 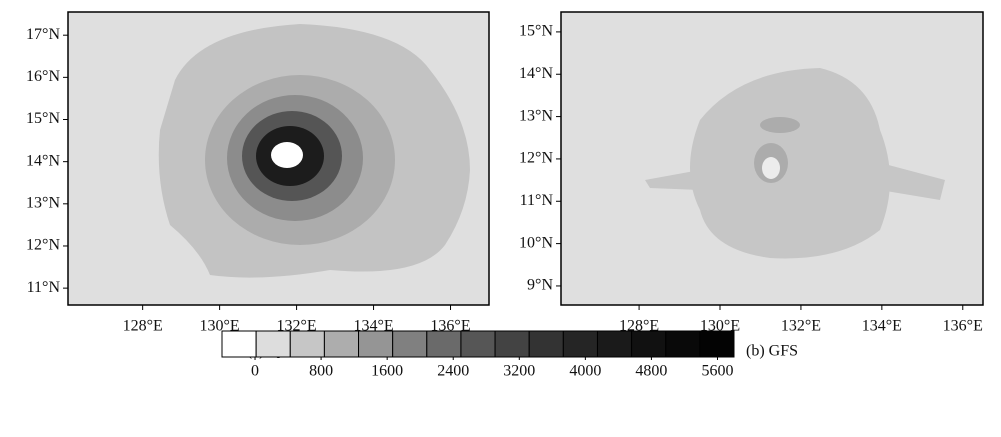 What do you see at coordinates (387, 371) in the screenshot?
I see `colorbar-label: 1600` at bounding box center [387, 371].